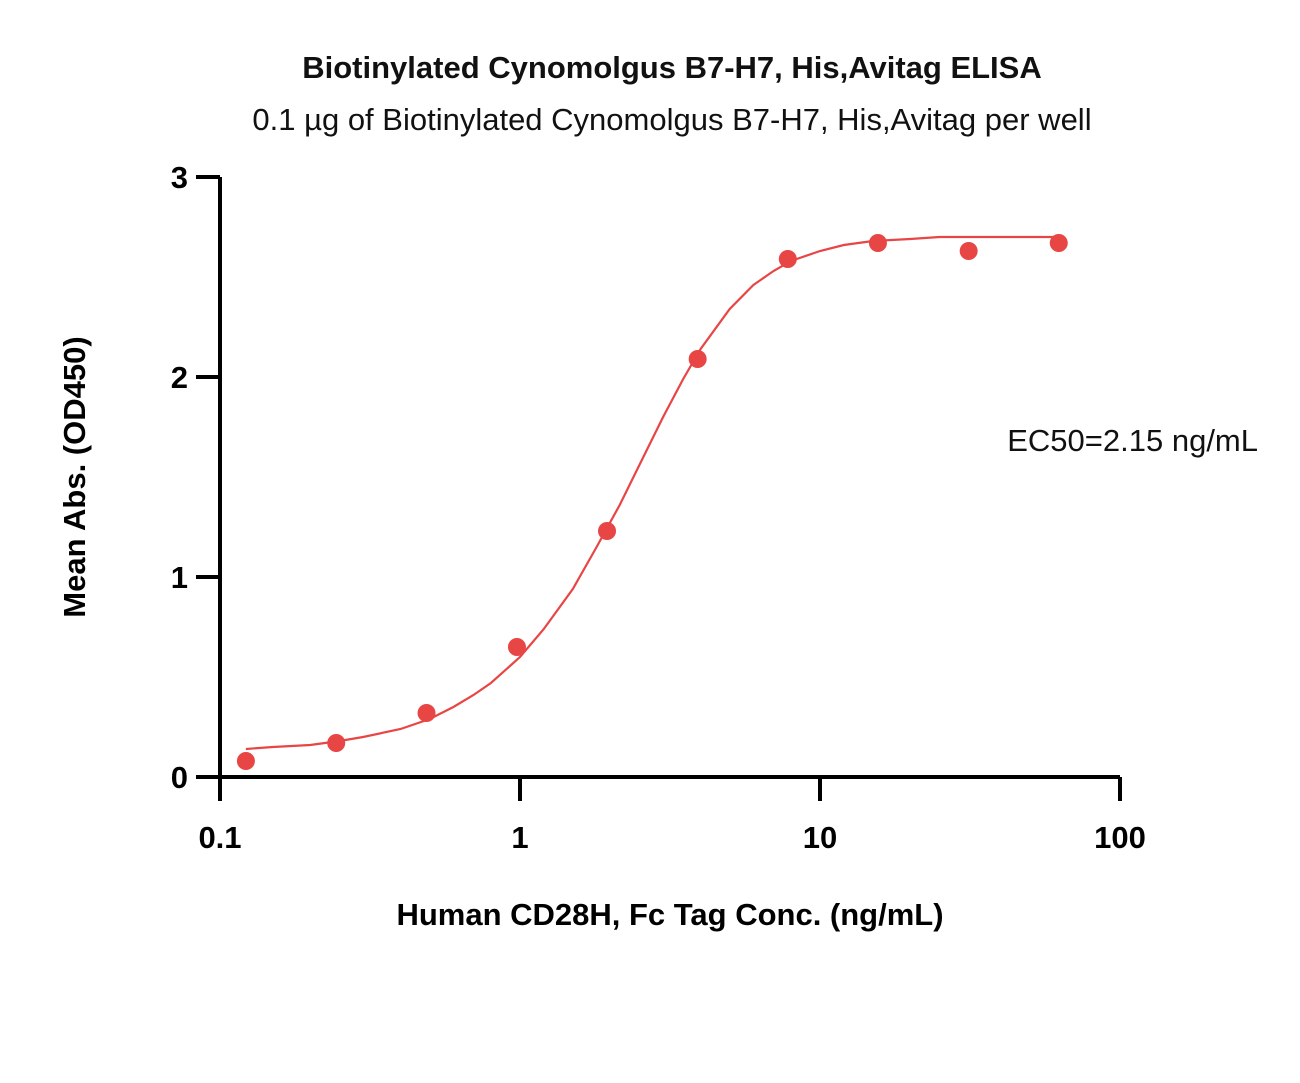  Describe the element at coordinates (179, 177) in the screenshot. I see `y-tick-label: 3` at that location.